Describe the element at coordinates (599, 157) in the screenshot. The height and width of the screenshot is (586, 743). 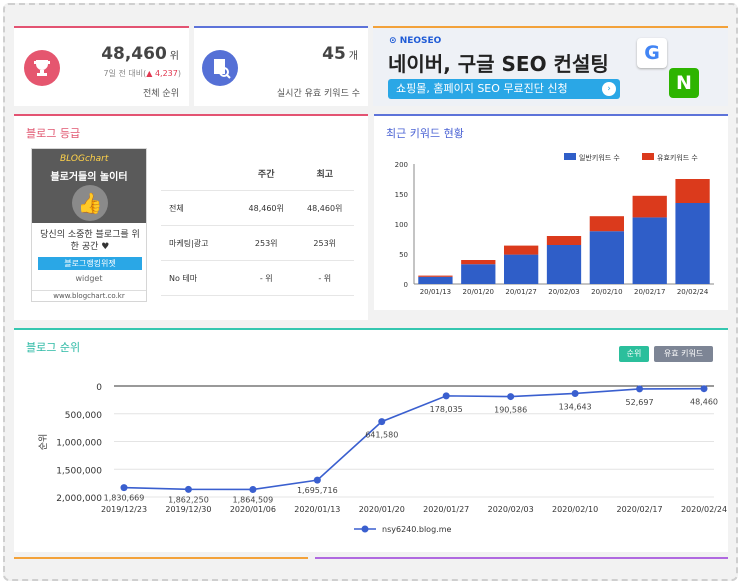
I see `legend-label-general: 일반키워드 수` at that location.